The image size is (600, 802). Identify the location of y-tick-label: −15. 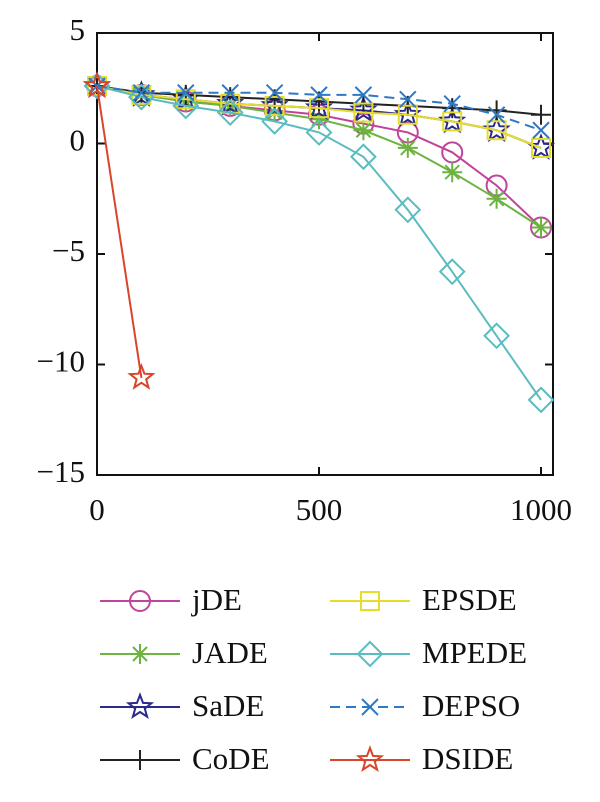
(61, 471).